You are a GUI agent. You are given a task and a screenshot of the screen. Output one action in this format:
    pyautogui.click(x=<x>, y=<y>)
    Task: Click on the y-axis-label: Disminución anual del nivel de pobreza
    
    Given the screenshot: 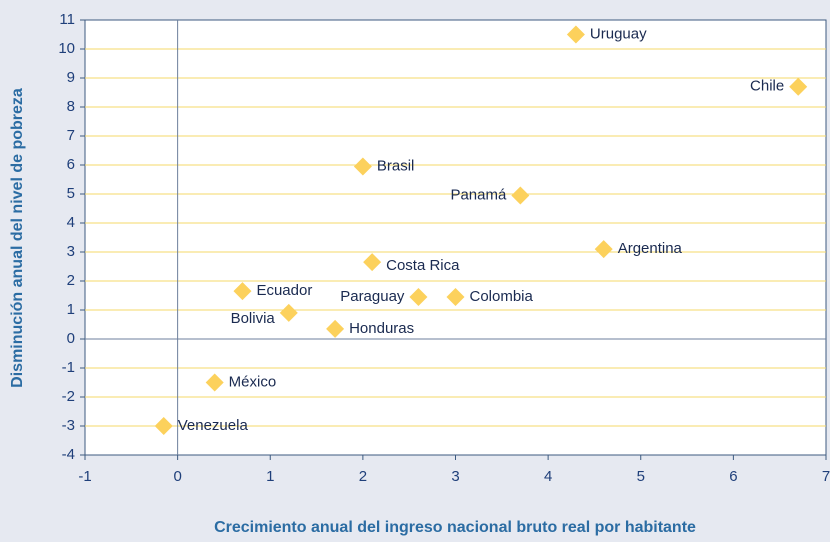 What is the action you would take?
    pyautogui.click(x=17, y=238)
    